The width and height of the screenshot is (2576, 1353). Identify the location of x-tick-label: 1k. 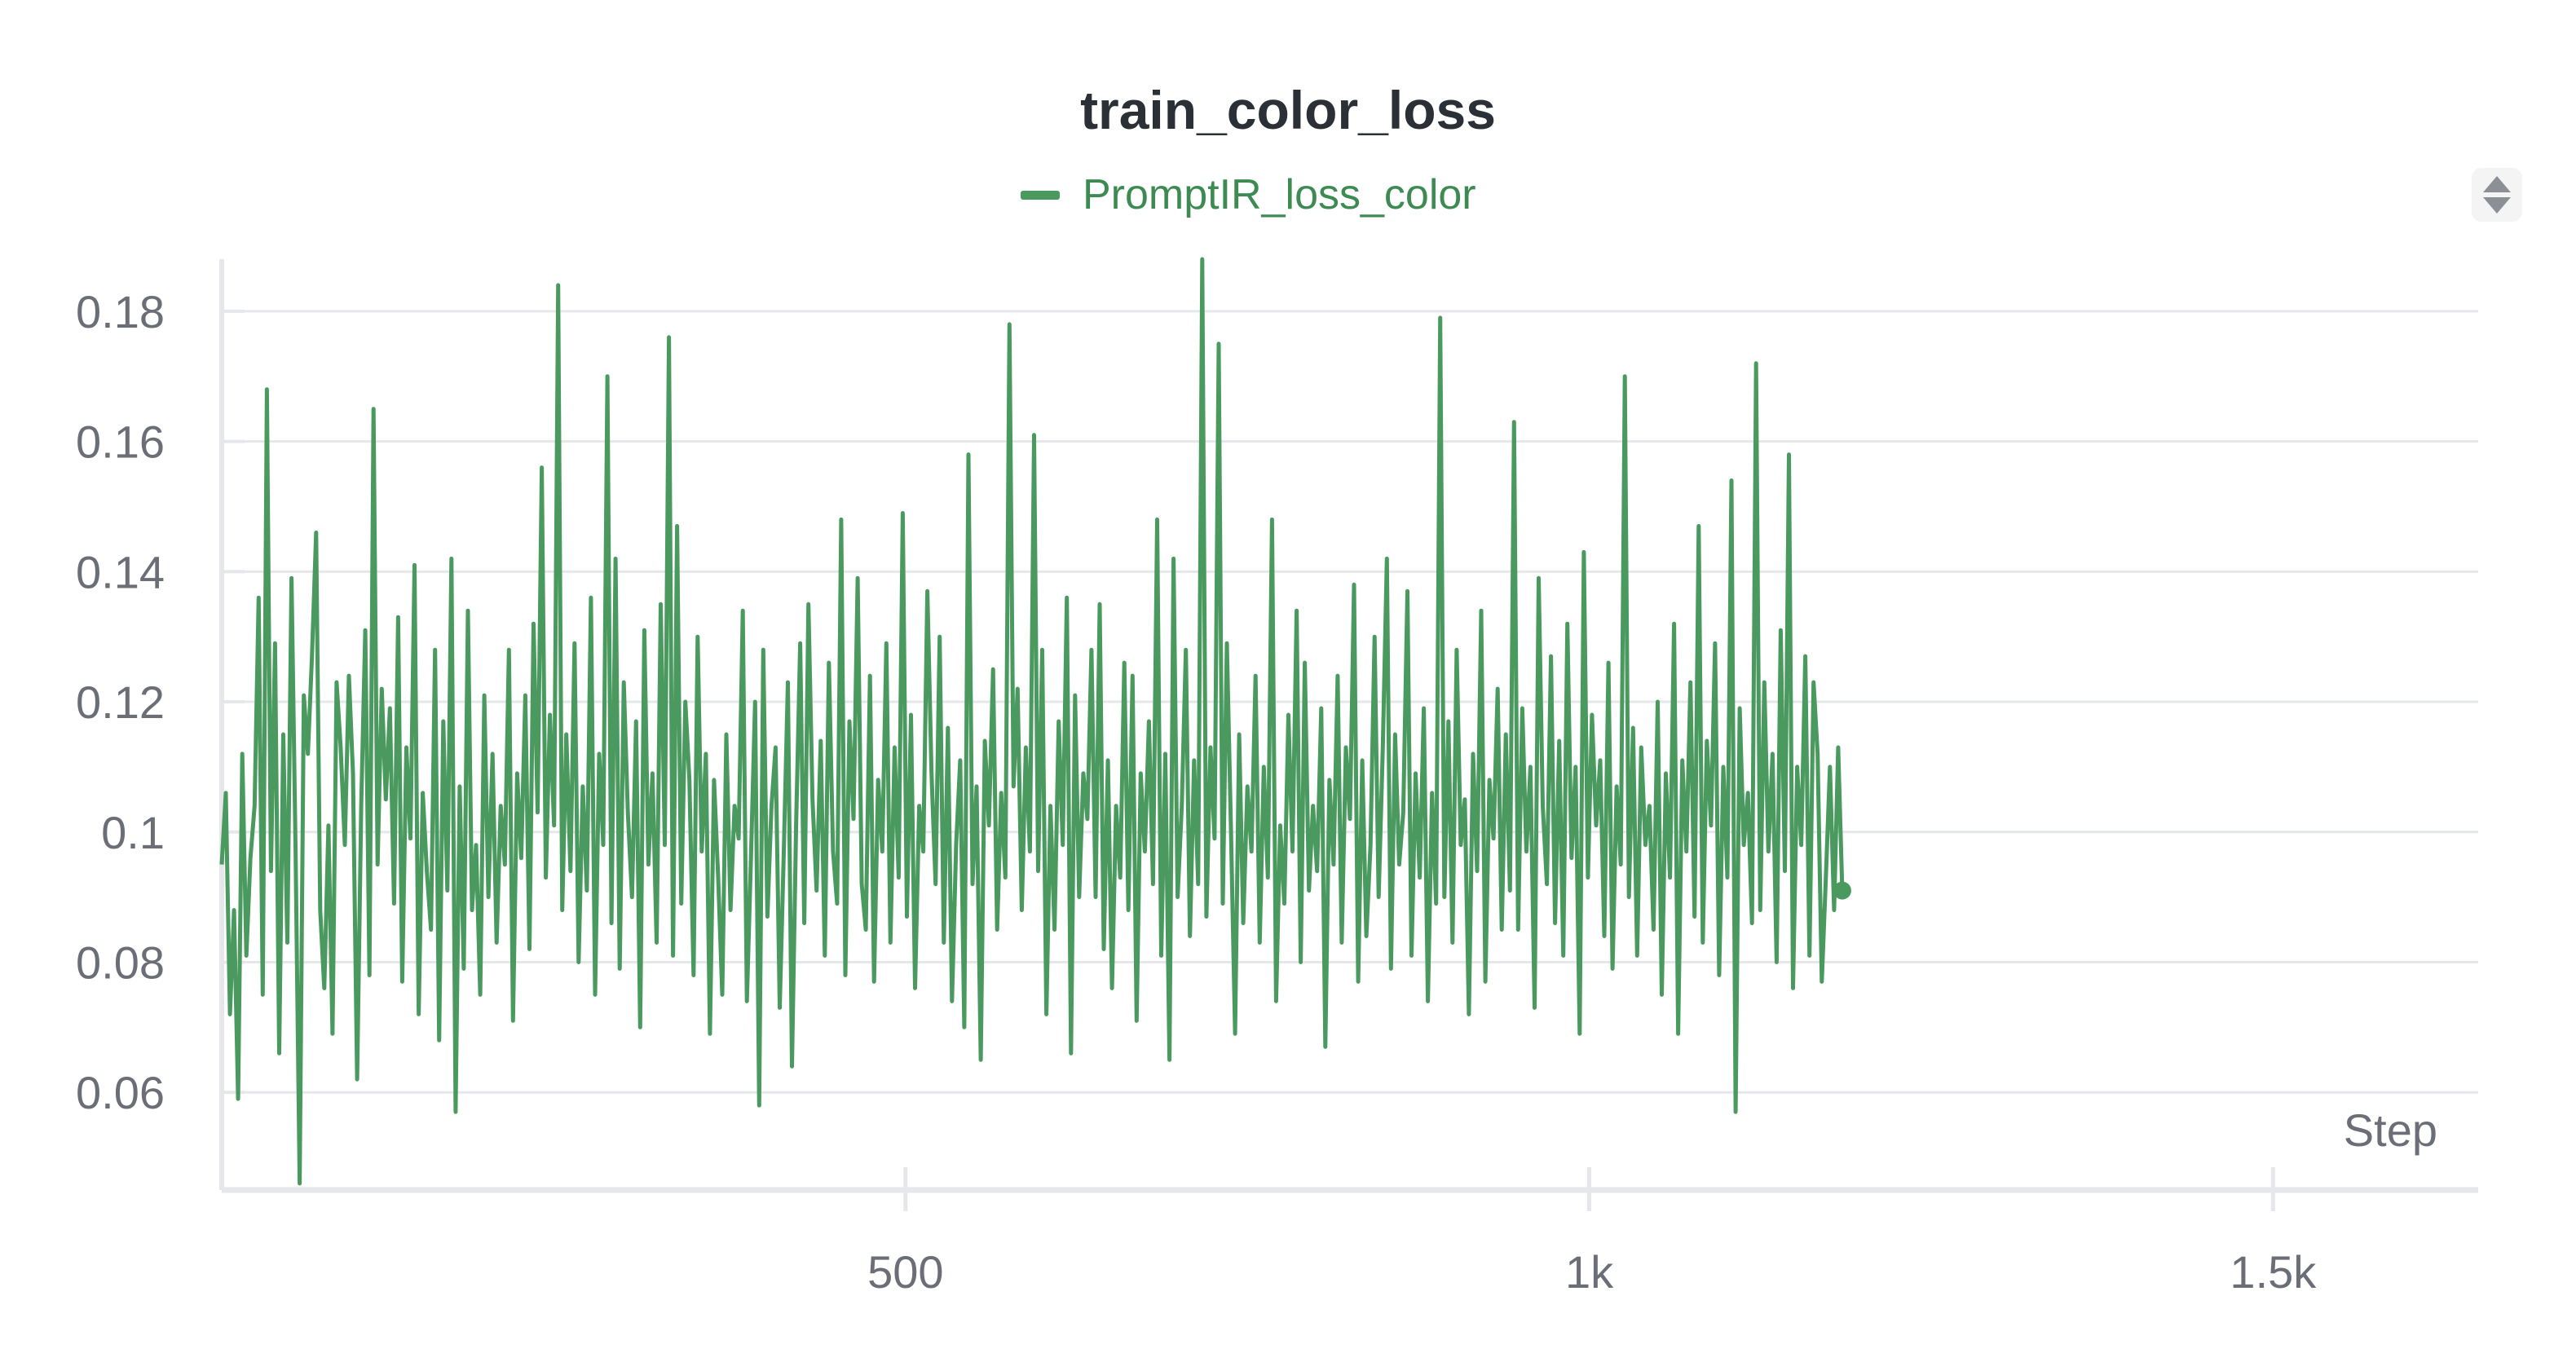
(1589, 1272).